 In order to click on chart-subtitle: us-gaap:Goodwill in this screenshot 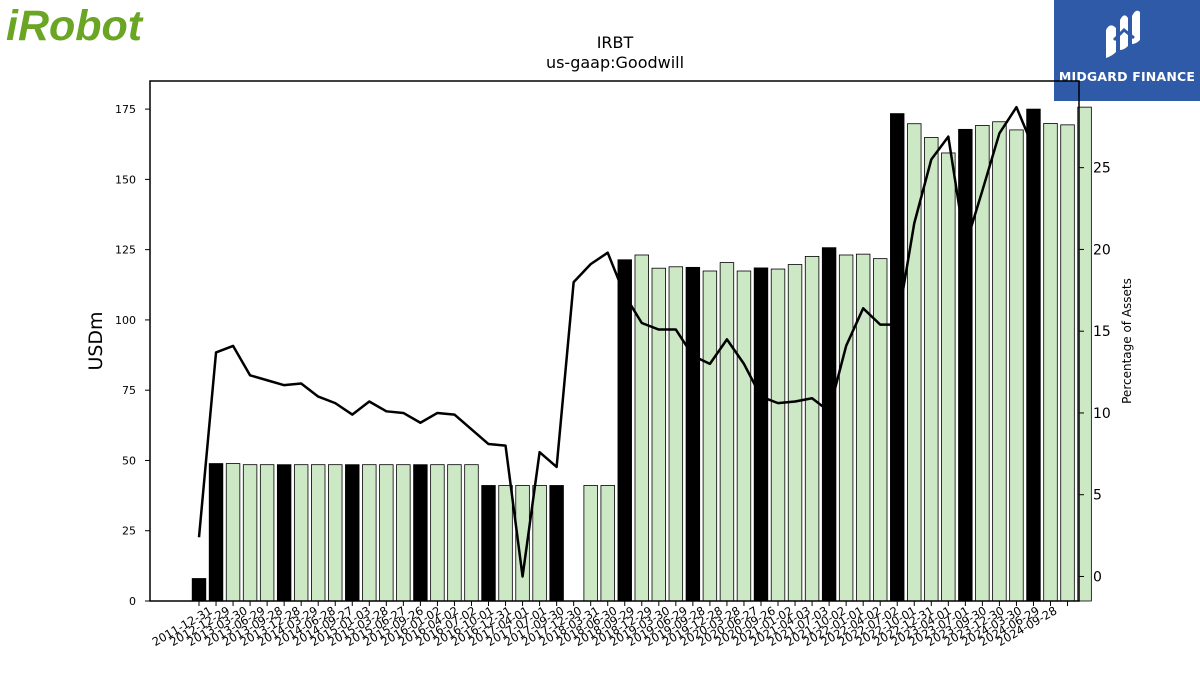, I will do `click(615, 62)`.